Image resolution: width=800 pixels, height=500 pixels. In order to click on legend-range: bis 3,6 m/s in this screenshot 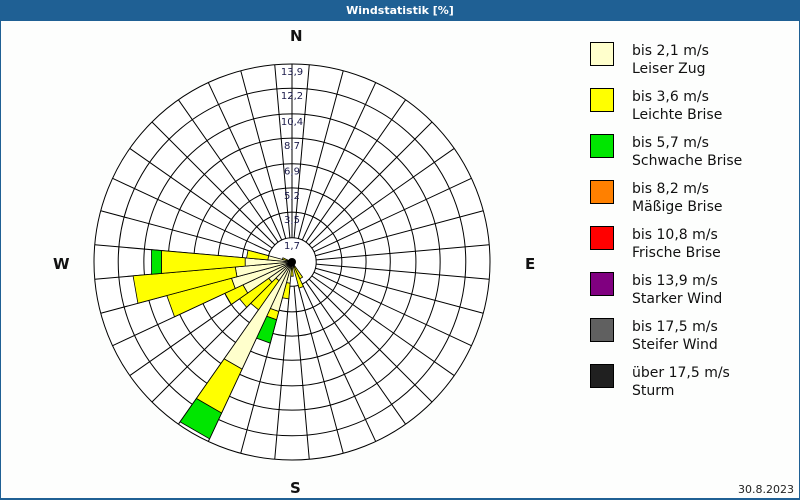, I will do `click(670, 97)`.